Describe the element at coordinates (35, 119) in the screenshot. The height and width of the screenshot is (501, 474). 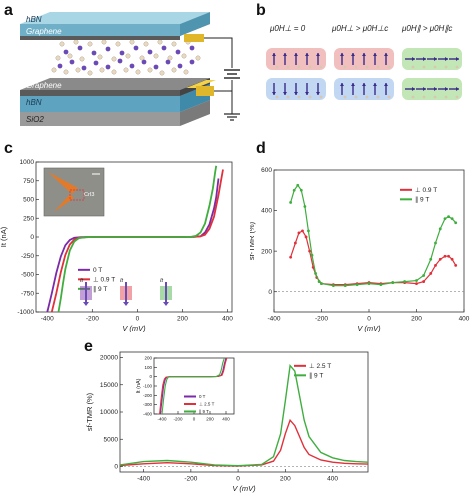
I see `layer-label-sio2: SiO2` at that location.